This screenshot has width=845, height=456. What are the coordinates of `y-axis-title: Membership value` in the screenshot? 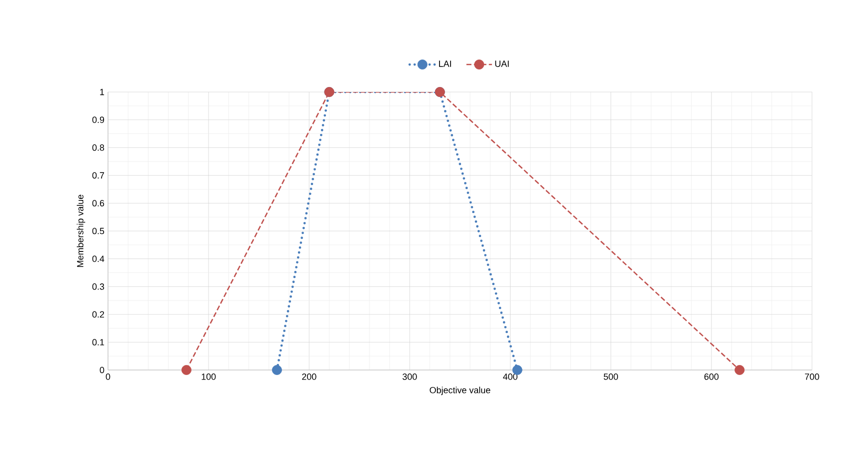 It's located at (81, 230).